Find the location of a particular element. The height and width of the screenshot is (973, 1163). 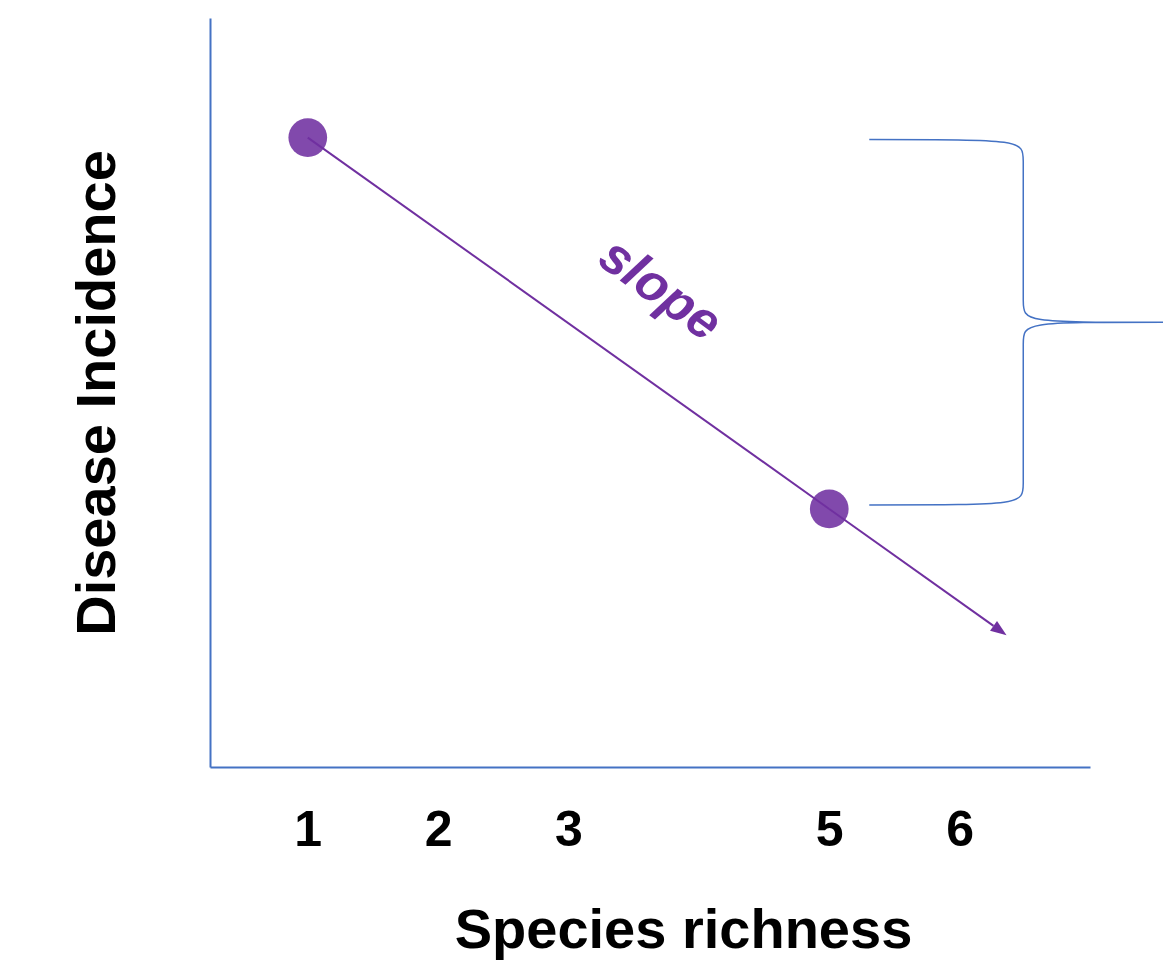

x-tick-label: 5 is located at coordinates (829, 828).